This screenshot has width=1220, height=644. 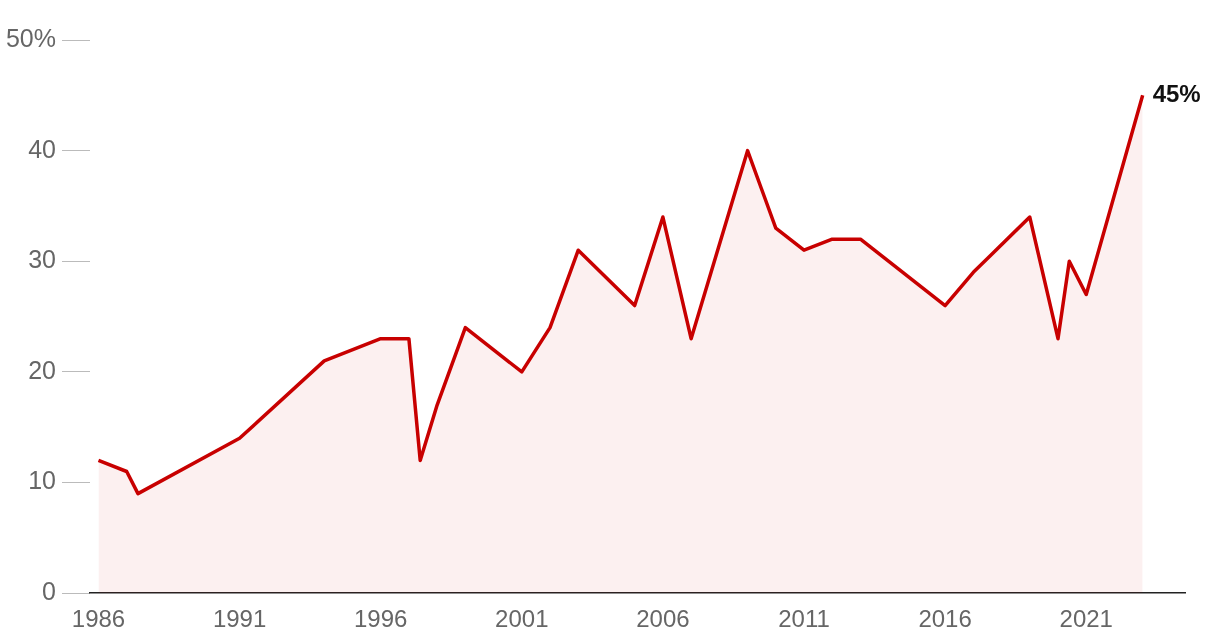 What do you see at coordinates (663, 619) in the screenshot?
I see `x-tick-label: 2006` at bounding box center [663, 619].